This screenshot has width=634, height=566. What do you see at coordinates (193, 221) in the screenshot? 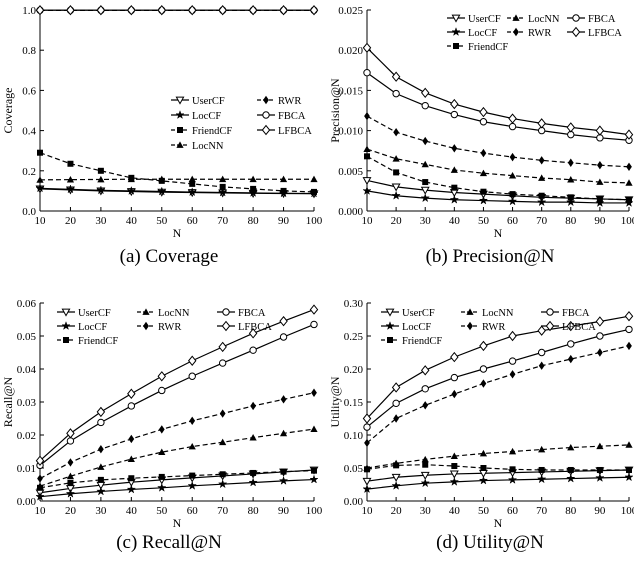
I see `x-tick-label: 60` at bounding box center [193, 221].